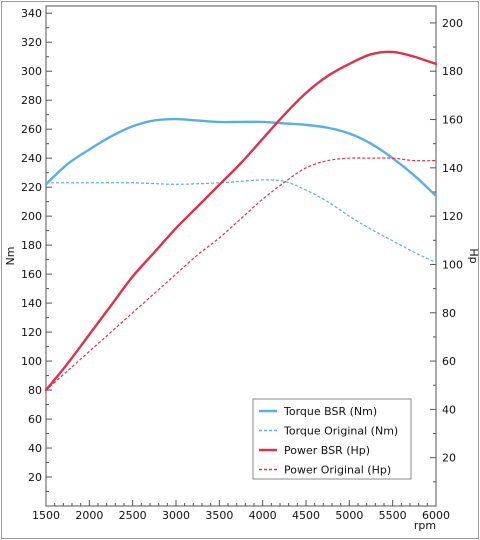  What do you see at coordinates (241, 511) in the screenshot?
I see `x-axis: 1500 2000 2500 3000 3500 4000 4500 5000 5500 6000` at bounding box center [241, 511].